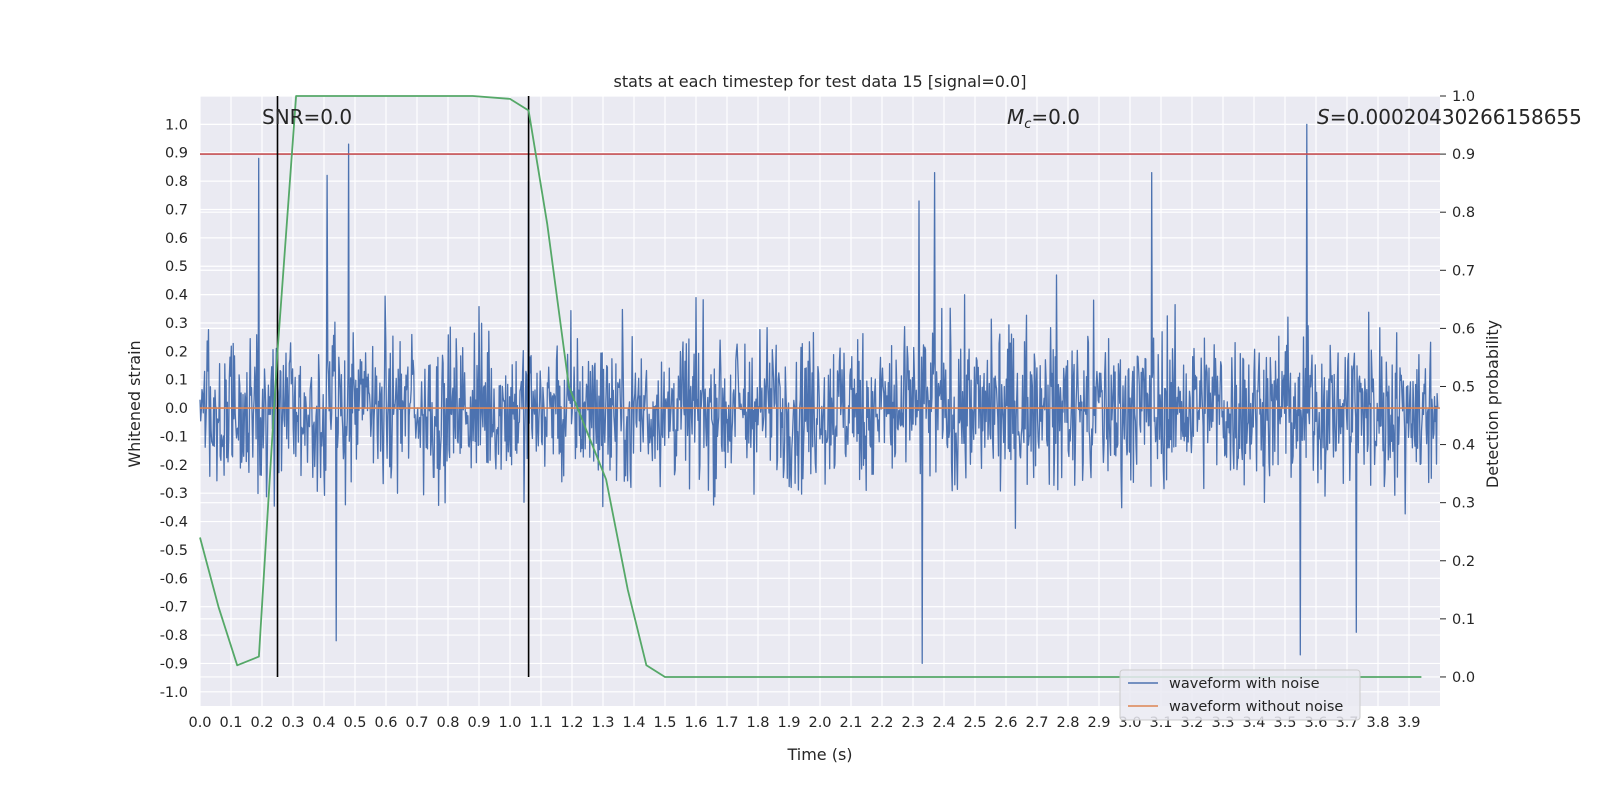 This screenshot has width=1600, height=800. Describe the element at coordinates (881, 723) in the screenshot. I see `x-tick-label: 2.2` at that location.